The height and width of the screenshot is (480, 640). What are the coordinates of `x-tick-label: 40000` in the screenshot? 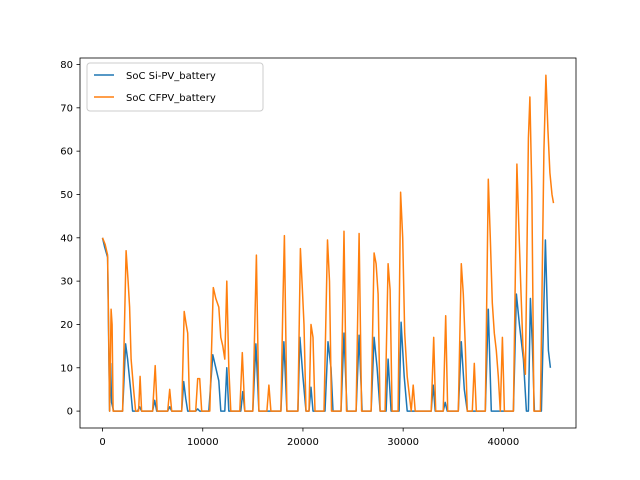 It's located at (503, 442).